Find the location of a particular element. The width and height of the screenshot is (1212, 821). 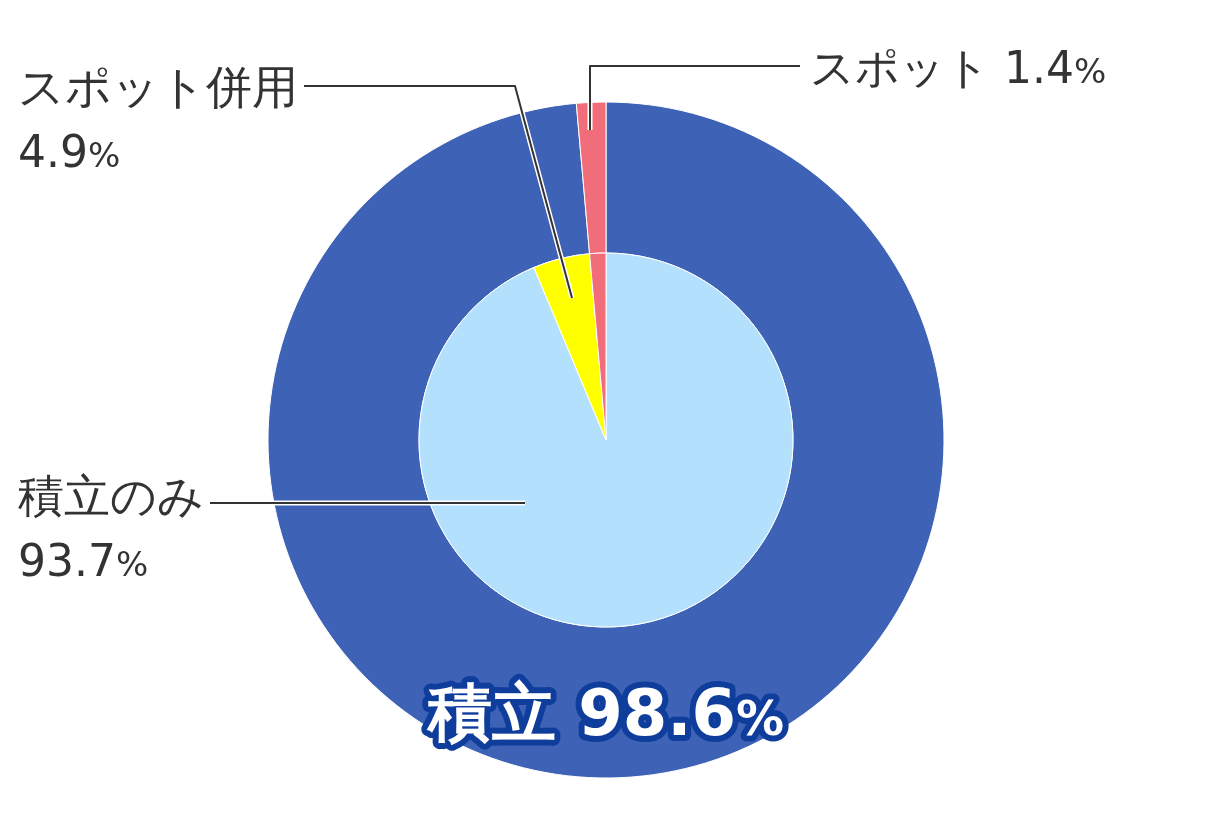

data-label: 93.7% is located at coordinates (83, 560).